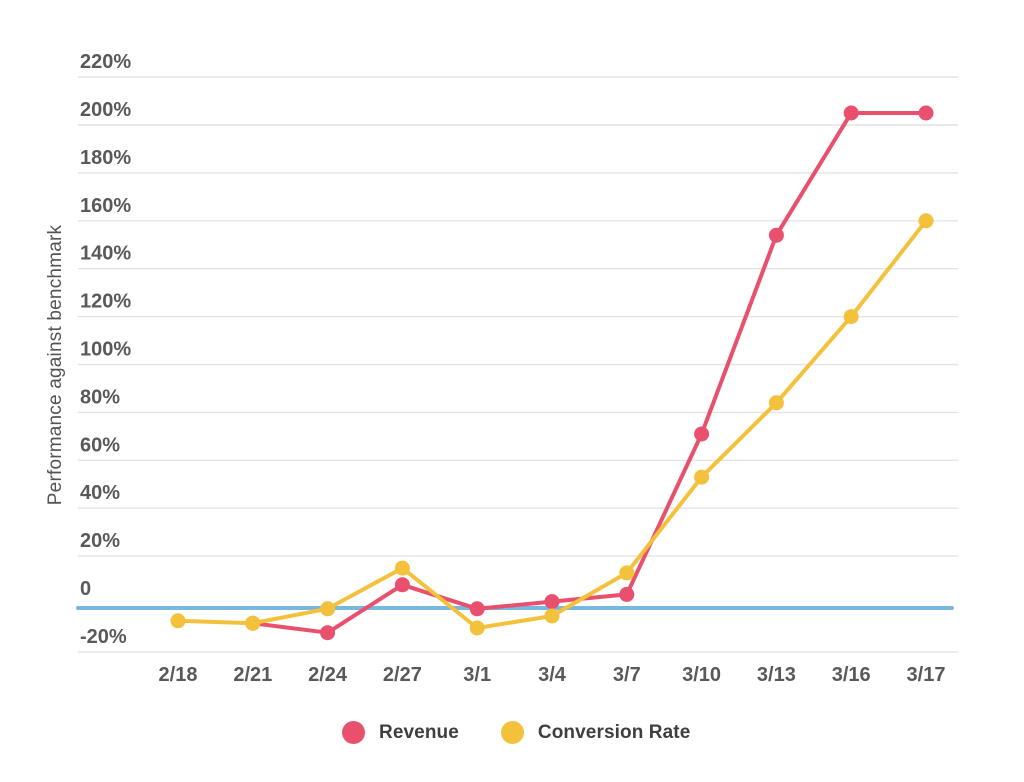 Image resolution: width=1024 pixels, height=782 pixels. What do you see at coordinates (178, 675) in the screenshot?
I see `x-tick-label: 2/18` at bounding box center [178, 675].